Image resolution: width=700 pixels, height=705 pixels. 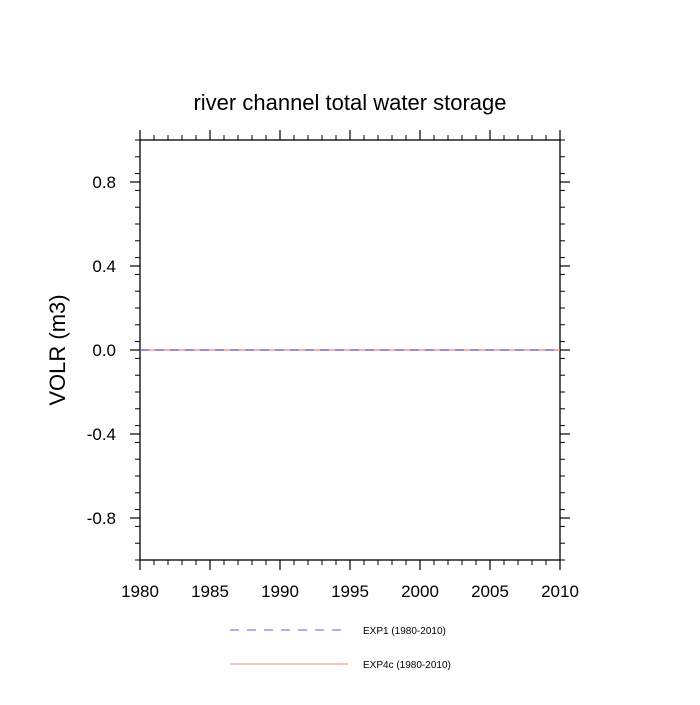 I want to click on y-tick-label: 0.8, so click(x=104, y=182).